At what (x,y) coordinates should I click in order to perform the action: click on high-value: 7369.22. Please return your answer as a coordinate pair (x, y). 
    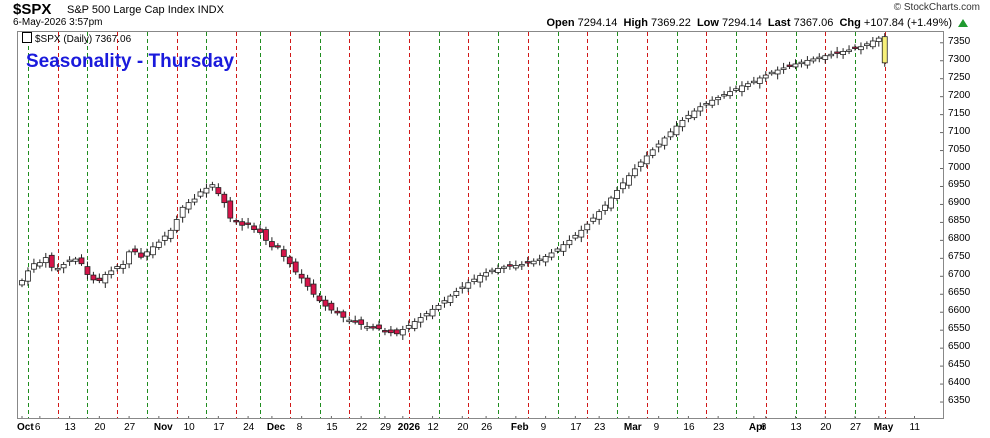
    Looking at the image, I should click on (671, 23).